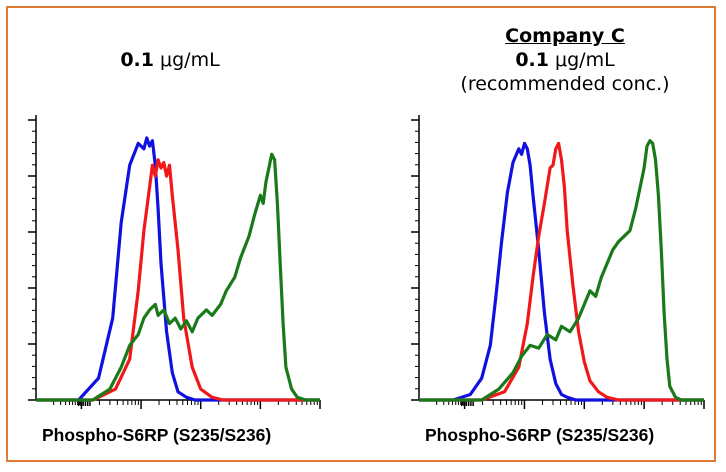 The width and height of the screenshot is (726, 472). I want to click on left-conc-unit: μg/mL, so click(186, 60).